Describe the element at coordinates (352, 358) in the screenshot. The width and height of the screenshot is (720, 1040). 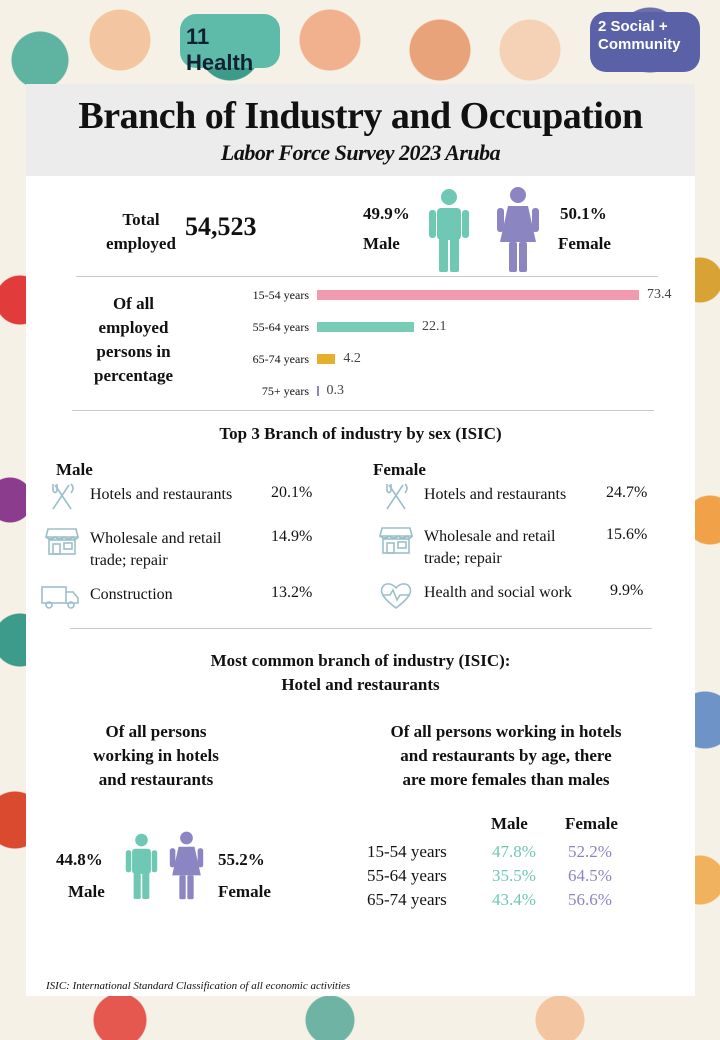
I see `age-bar-value: 4.2` at that location.